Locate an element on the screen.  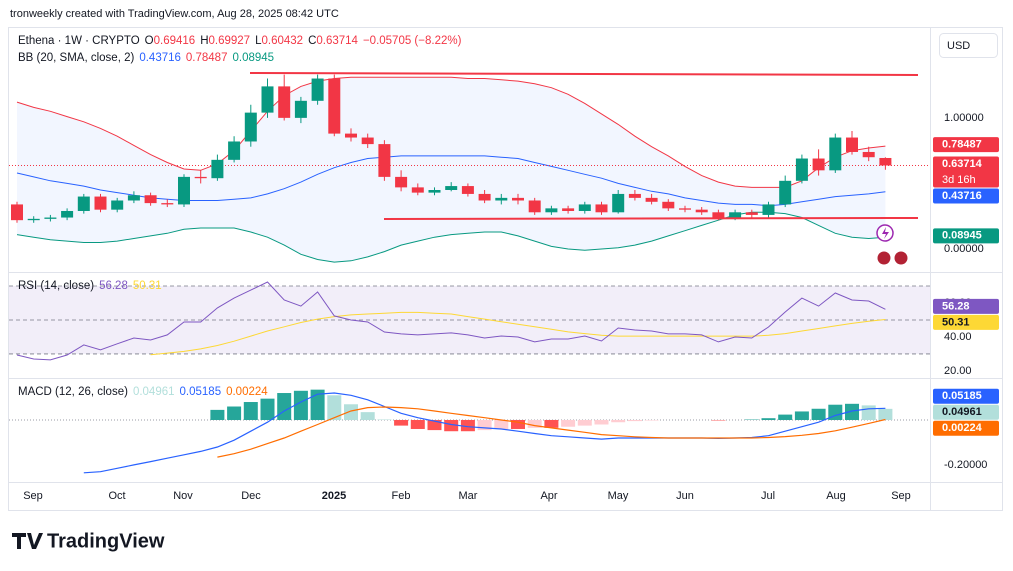
price-tag-label: 0.63714 is located at coordinates (962, 164).